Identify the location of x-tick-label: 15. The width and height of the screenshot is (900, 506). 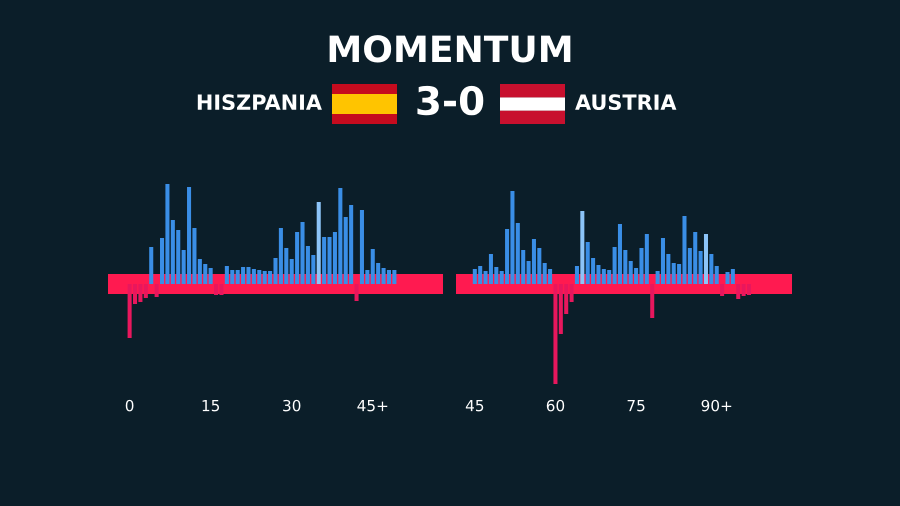
(211, 406).